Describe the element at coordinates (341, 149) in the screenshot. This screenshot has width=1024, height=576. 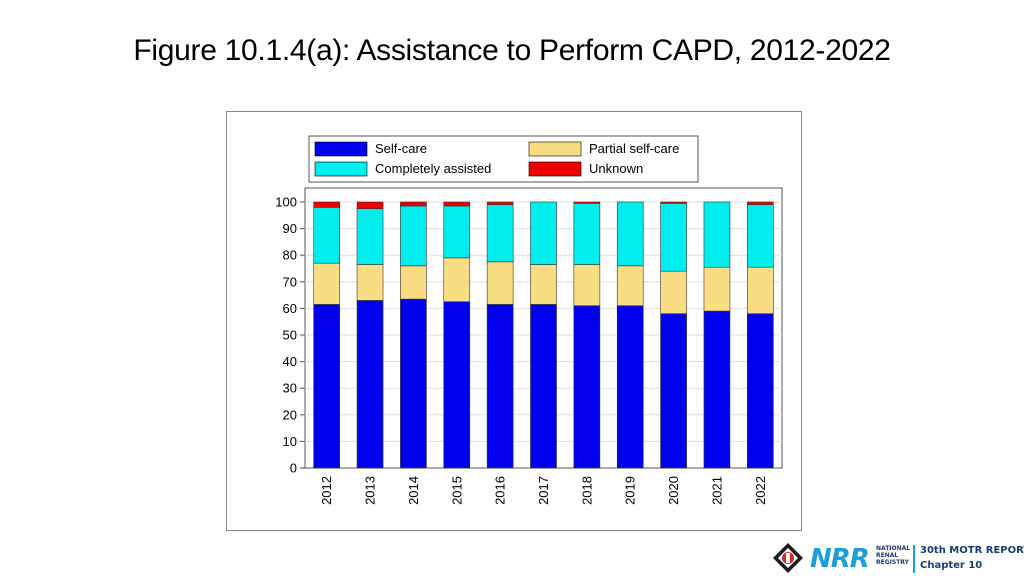
I see `legend-swatch-self-care` at that location.